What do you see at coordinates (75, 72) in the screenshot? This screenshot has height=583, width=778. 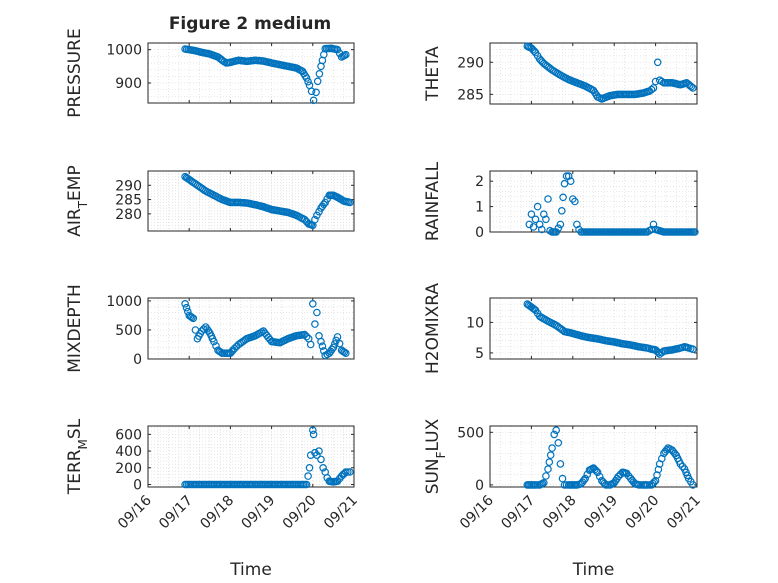 I see `y-axis-label: PRESSURE` at bounding box center [75, 72].